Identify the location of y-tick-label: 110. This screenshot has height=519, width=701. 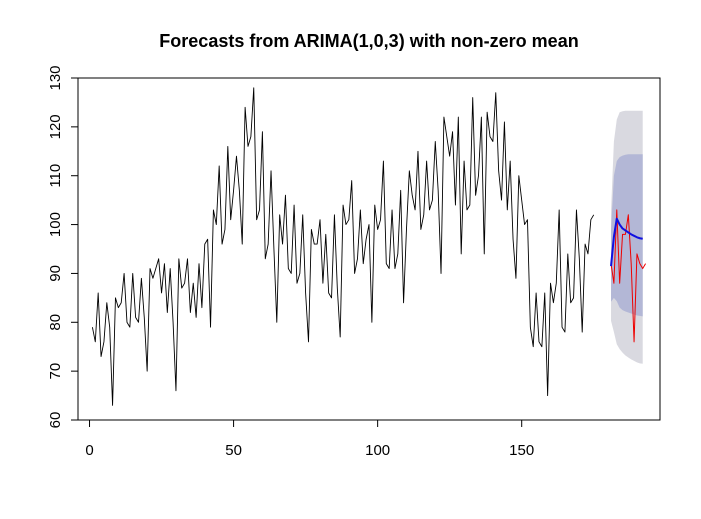
(55, 176).